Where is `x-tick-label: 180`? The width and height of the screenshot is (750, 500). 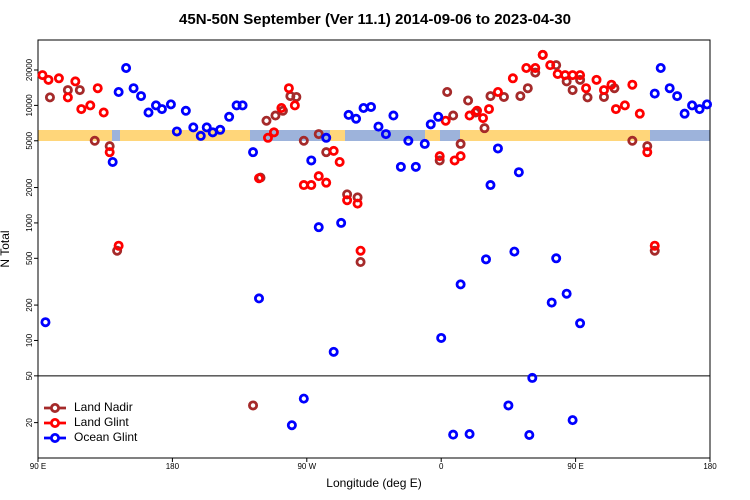
x-tick-label: 180 is located at coordinates (173, 466).